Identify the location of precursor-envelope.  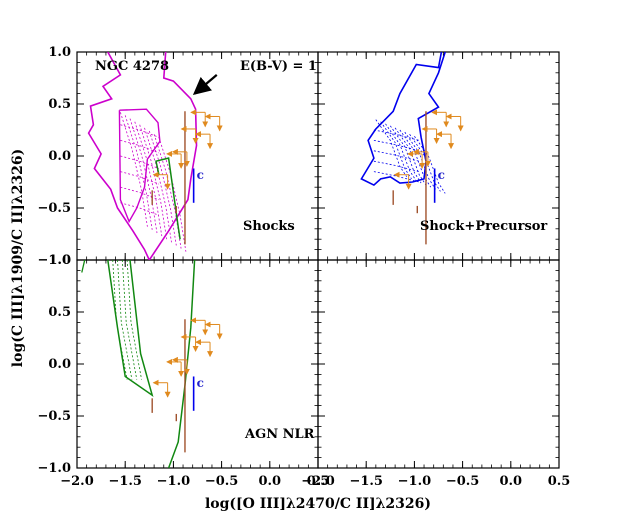
(403, 119).